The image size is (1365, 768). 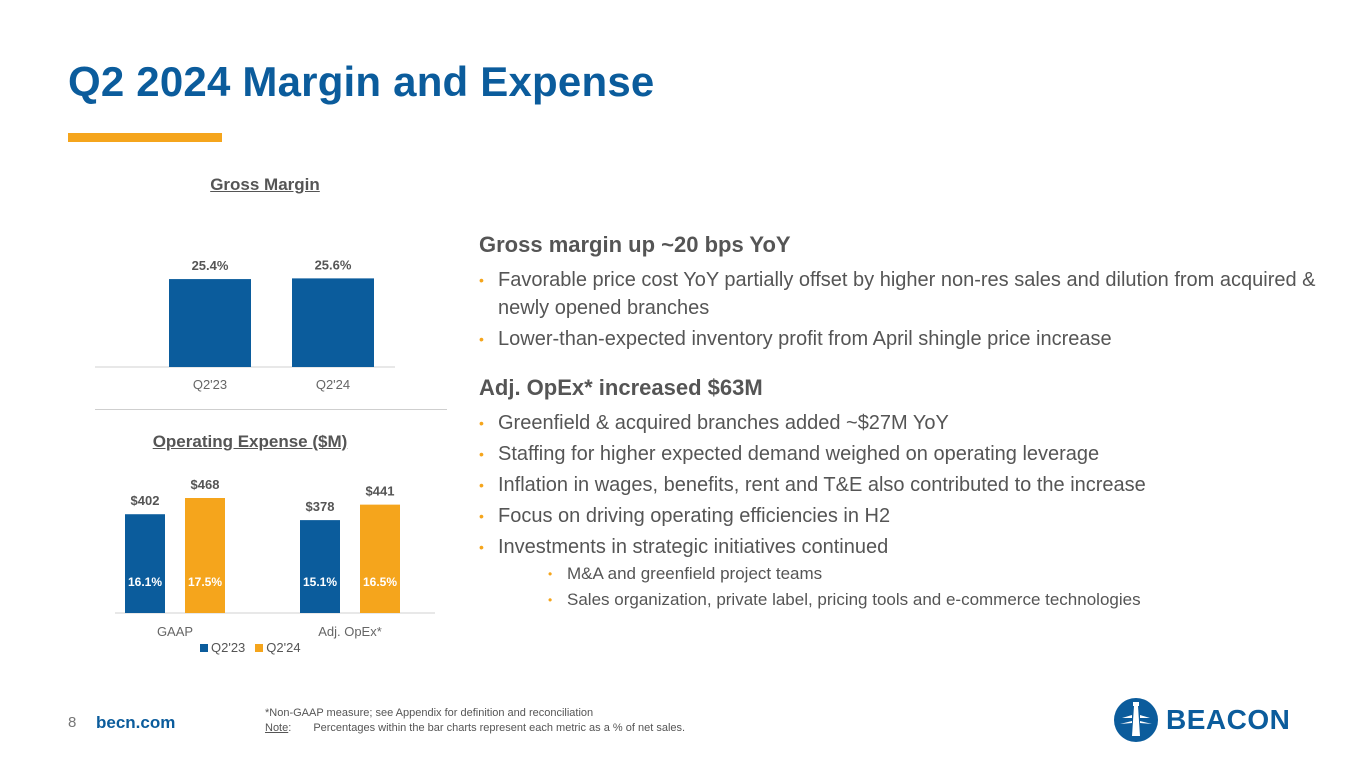 I want to click on opex-pct-label: 15.1%, so click(x=320, y=582).